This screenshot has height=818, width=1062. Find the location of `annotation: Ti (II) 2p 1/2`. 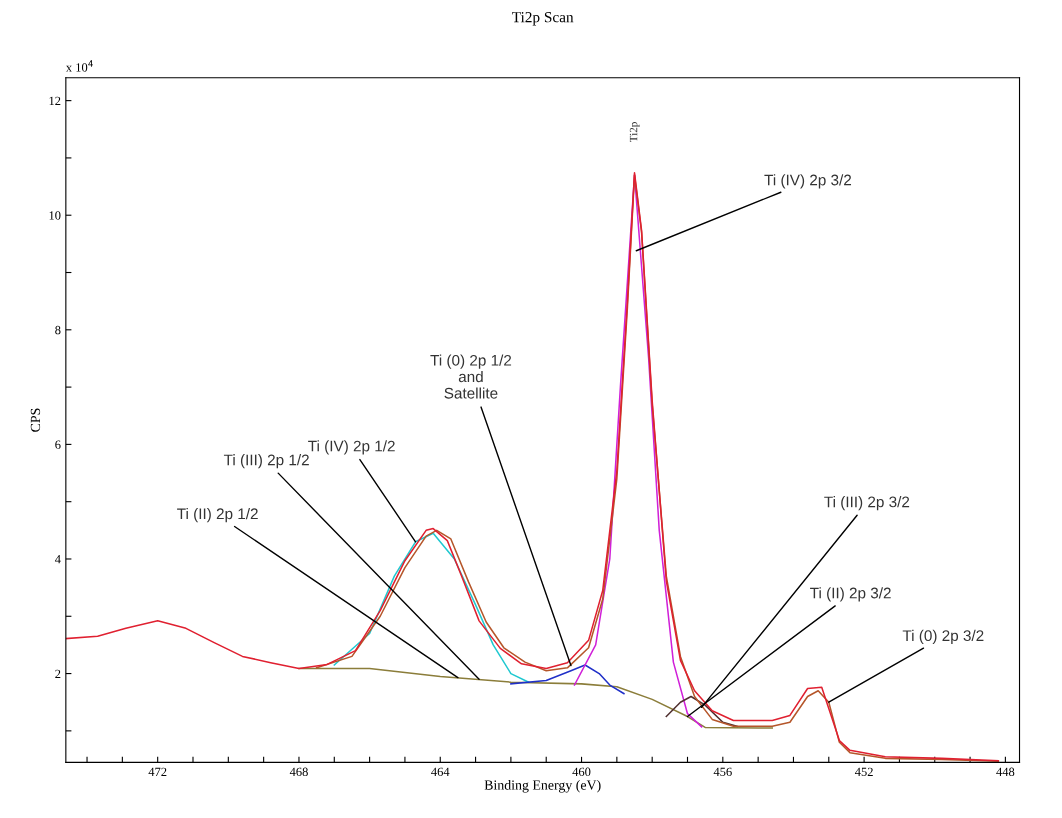

annotation: Ti (II) 2p 1/2 is located at coordinates (217, 515).